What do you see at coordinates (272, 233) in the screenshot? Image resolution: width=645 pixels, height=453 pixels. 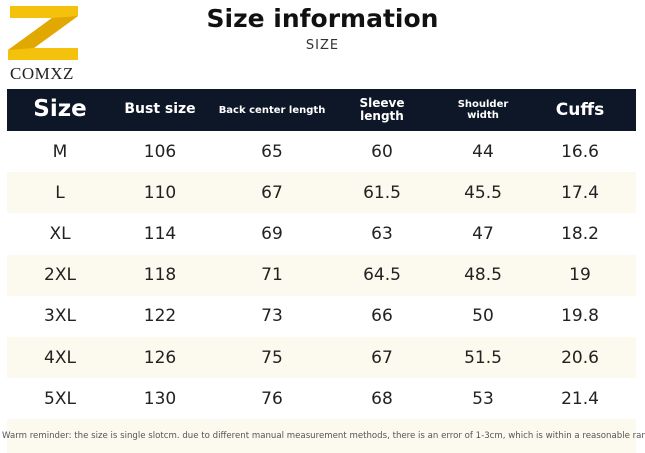 I see `table-cell: 69` at bounding box center [272, 233].